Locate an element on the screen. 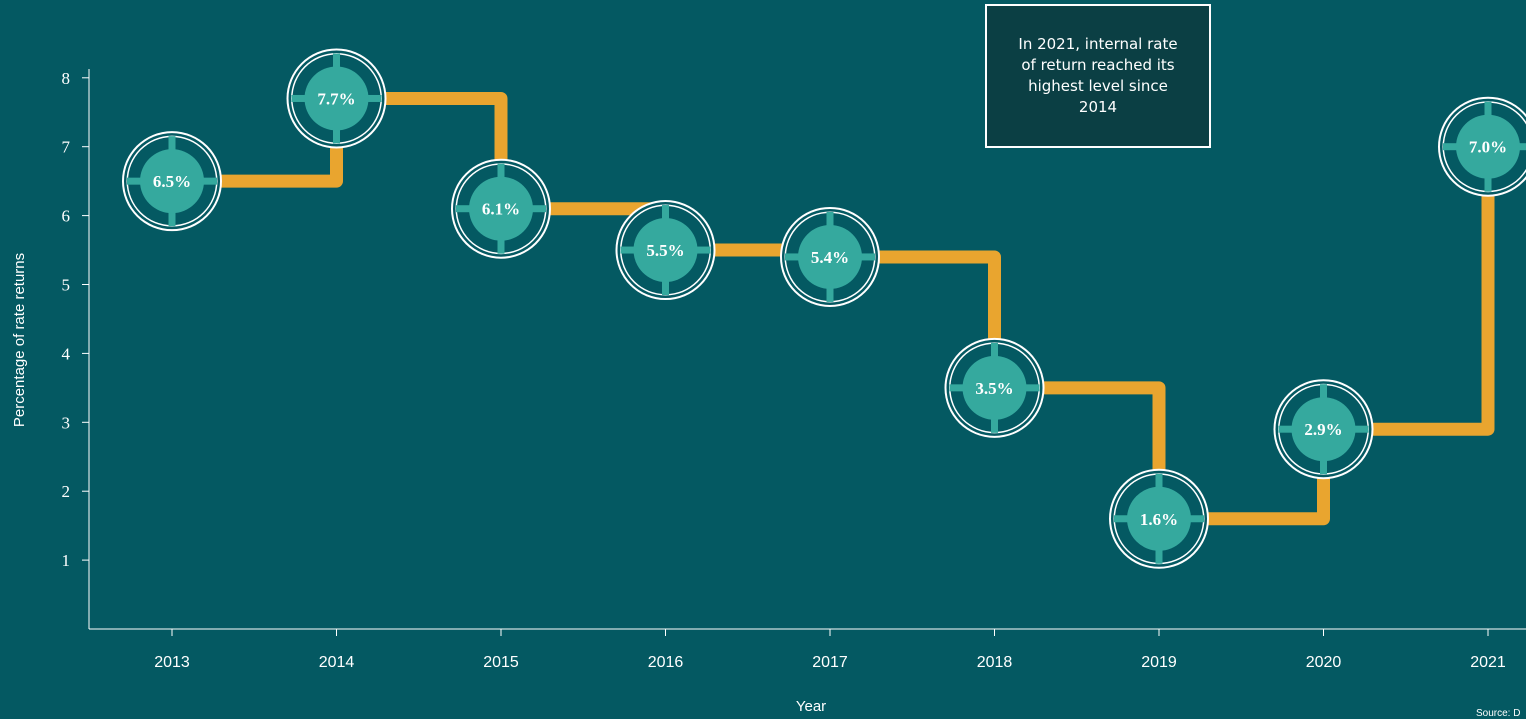  y-tick-label: 6 is located at coordinates (66, 216).